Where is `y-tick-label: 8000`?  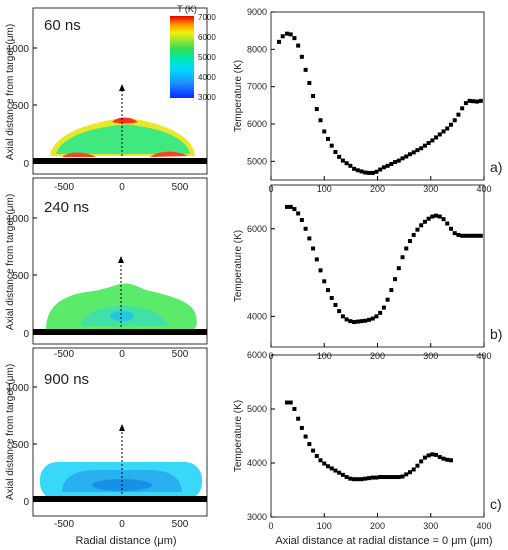
y-tick-label: 8000 is located at coordinates (257, 49).